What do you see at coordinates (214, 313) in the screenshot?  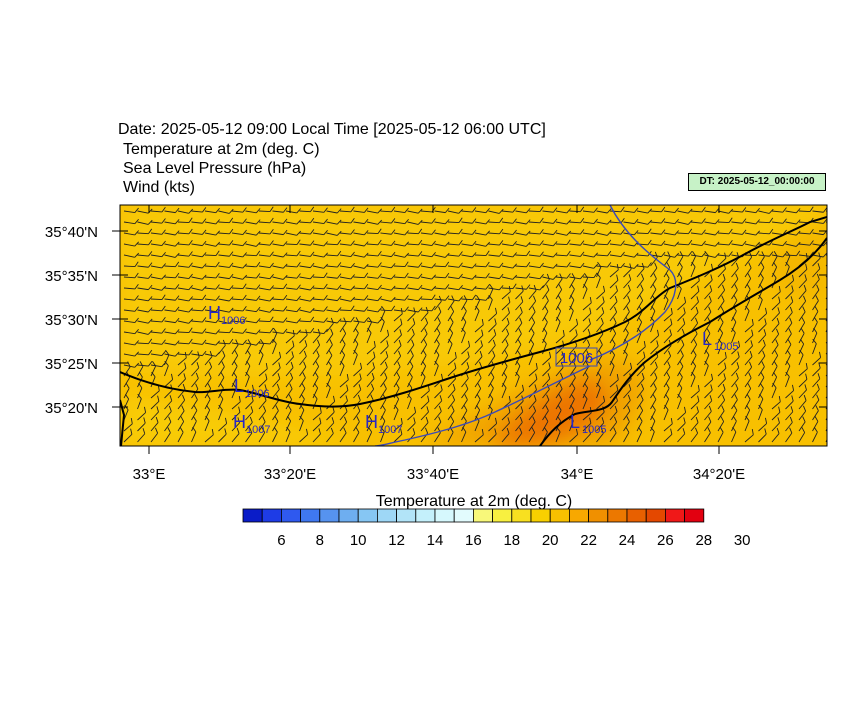 I see `pressure-type: H` at bounding box center [214, 313].